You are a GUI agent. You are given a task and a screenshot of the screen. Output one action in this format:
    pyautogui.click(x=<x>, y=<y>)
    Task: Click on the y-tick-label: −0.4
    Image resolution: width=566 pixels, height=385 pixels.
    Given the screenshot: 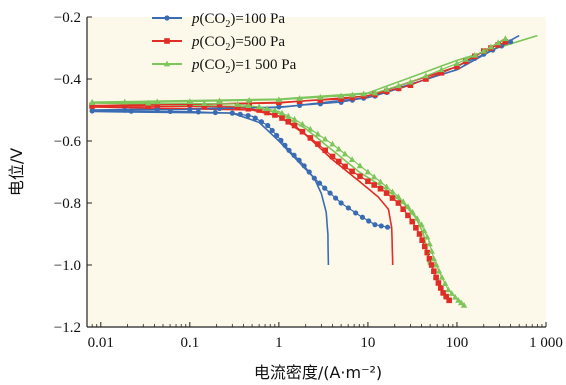 What is the action you would take?
    pyautogui.click(x=68, y=80)
    